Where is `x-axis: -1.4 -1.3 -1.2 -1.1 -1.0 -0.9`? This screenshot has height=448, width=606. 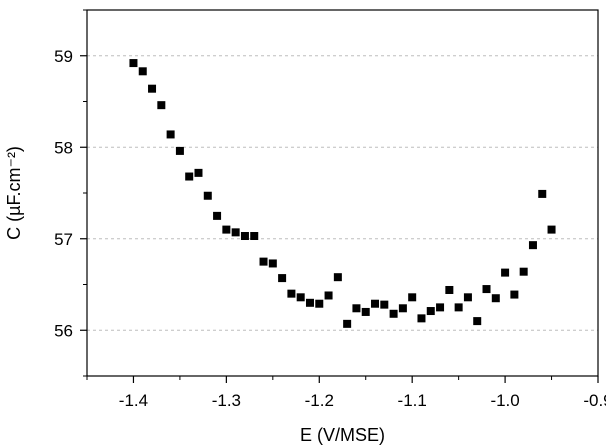 x-axis: -1.4 -1.3 -1.2 -1.1 -1.0 -0.9 is located at coordinates (346, 393).